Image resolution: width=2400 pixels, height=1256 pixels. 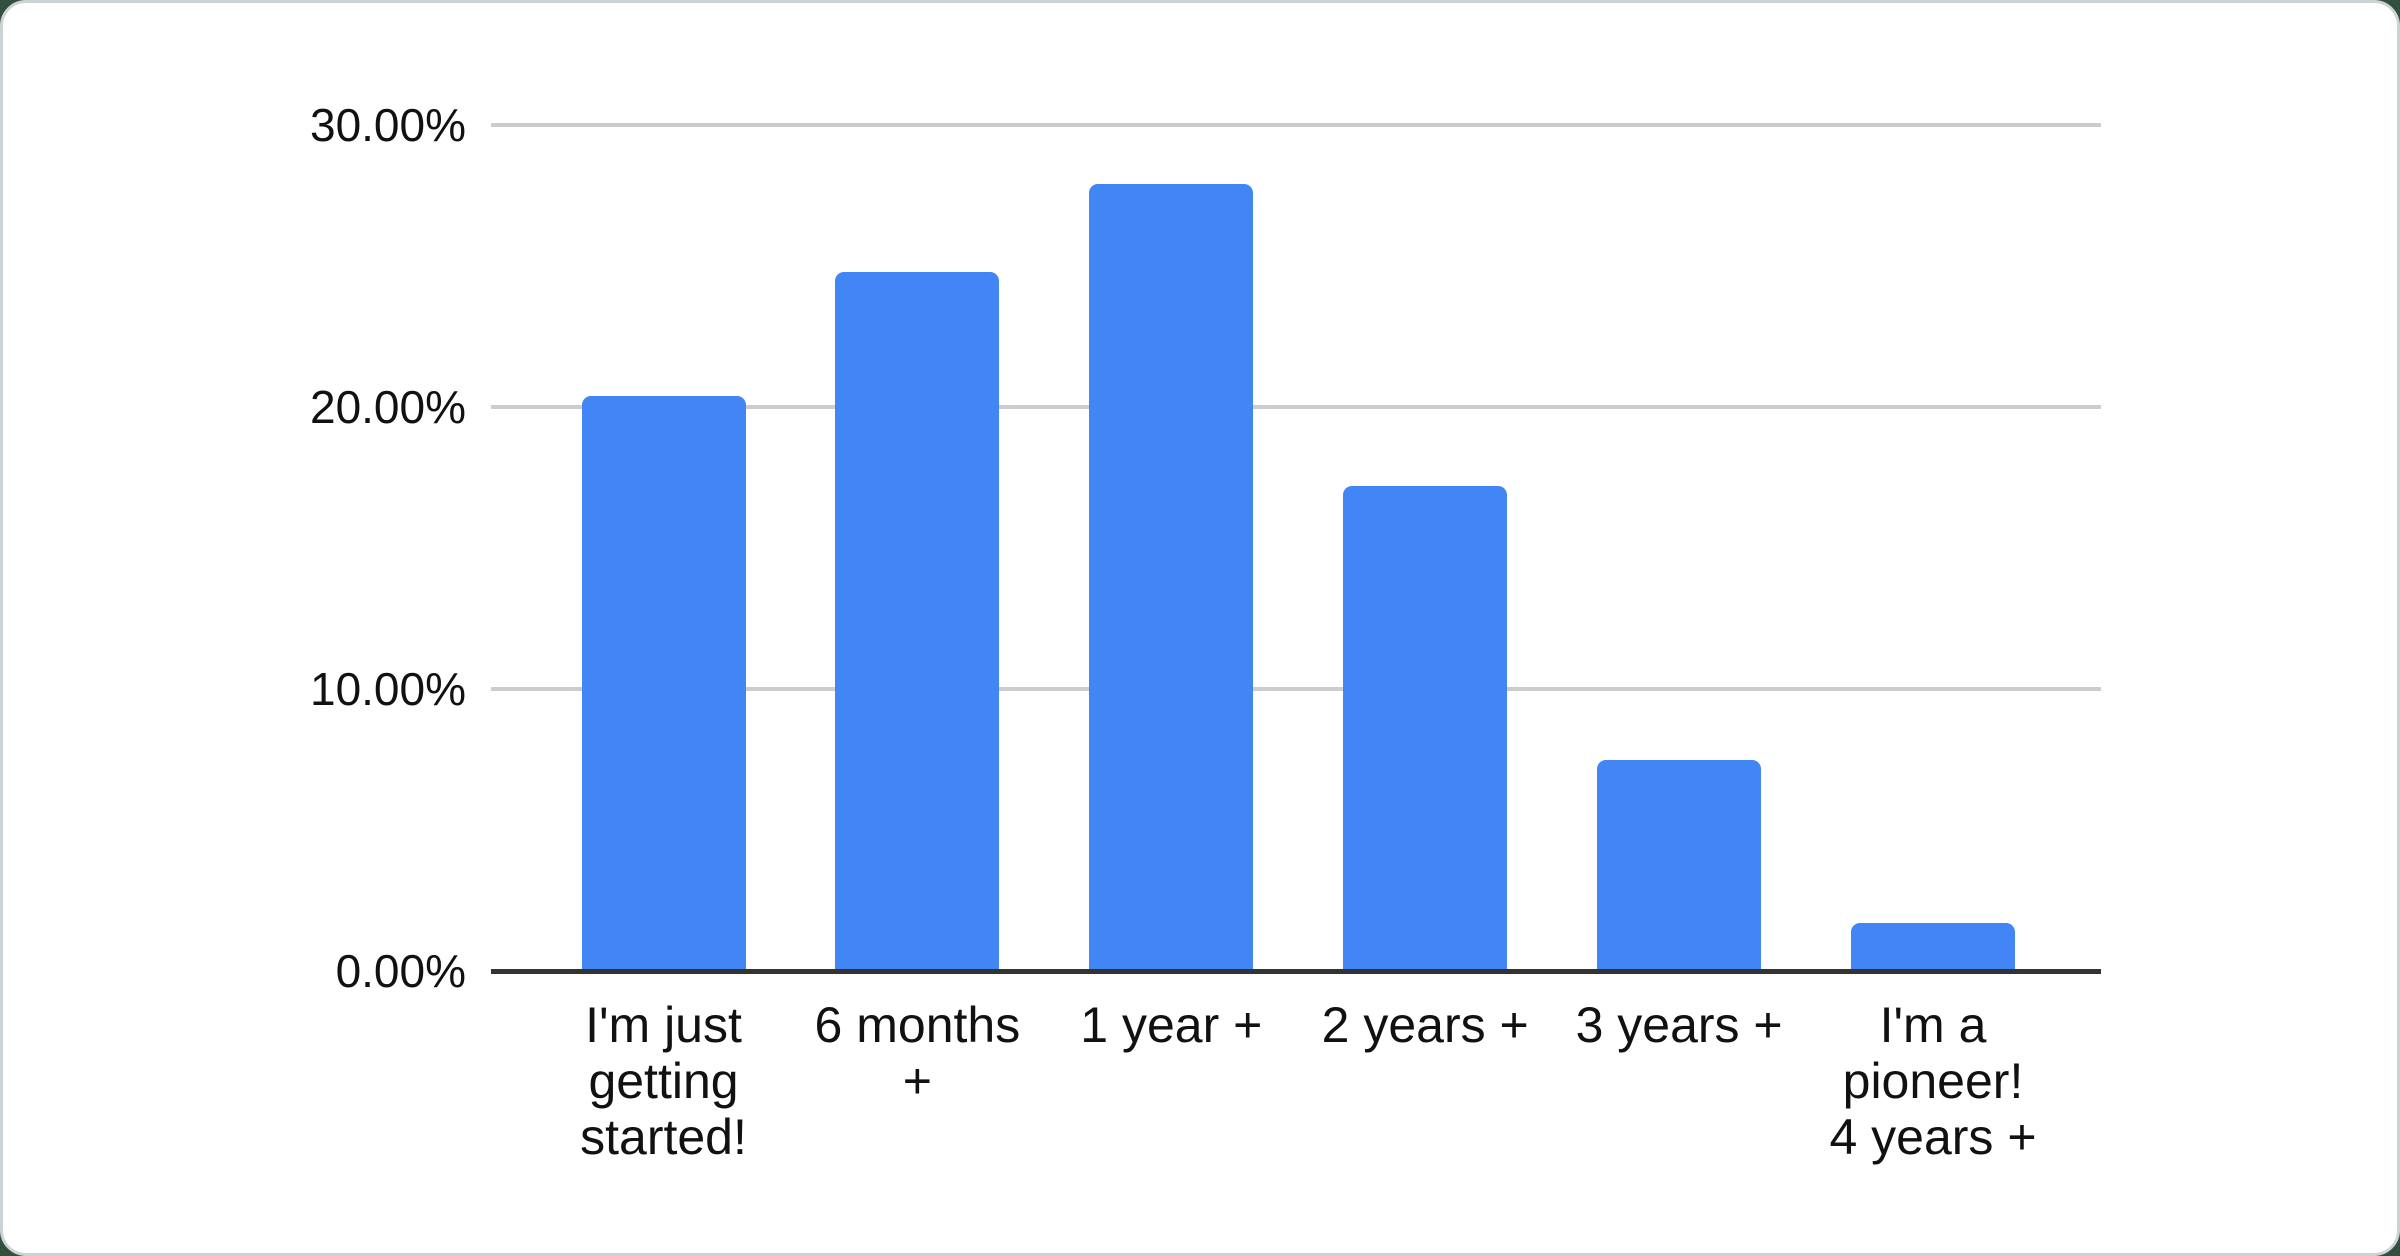 What do you see at coordinates (1171, 1025) in the screenshot?
I see `x-axis-tick-label: 1 year +` at bounding box center [1171, 1025].